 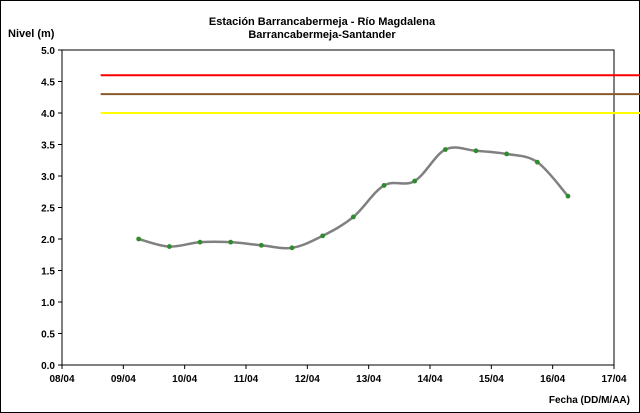 I want to click on y-tick-label: 4.5, so click(x=48, y=83).